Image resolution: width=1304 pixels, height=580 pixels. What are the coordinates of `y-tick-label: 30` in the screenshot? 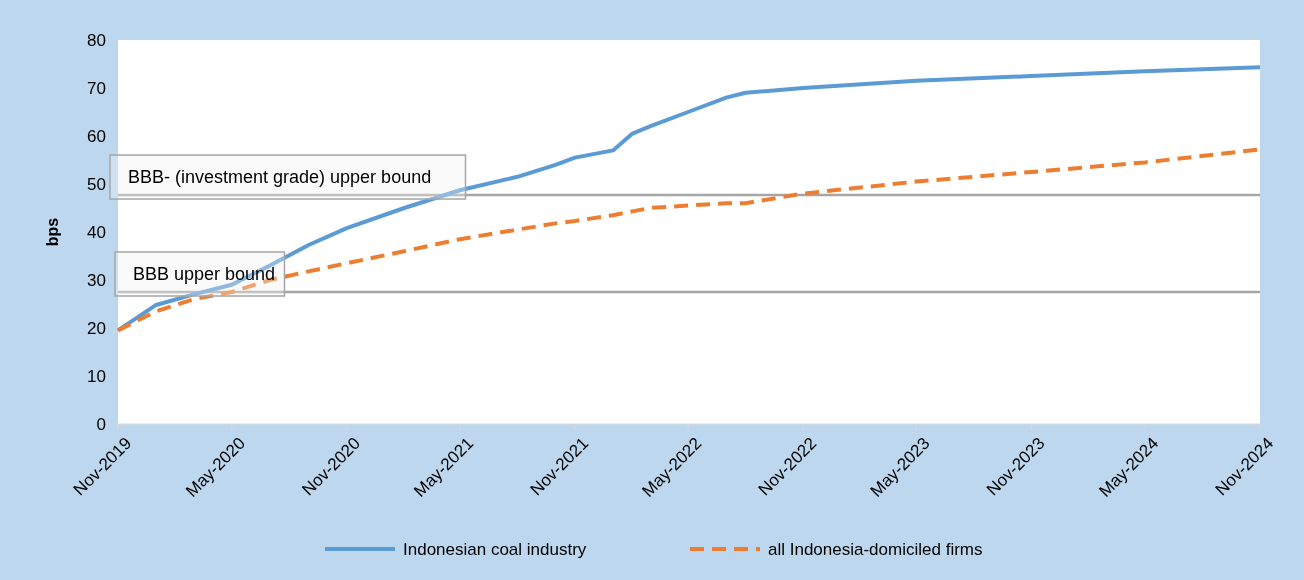 It's located at (96, 280).